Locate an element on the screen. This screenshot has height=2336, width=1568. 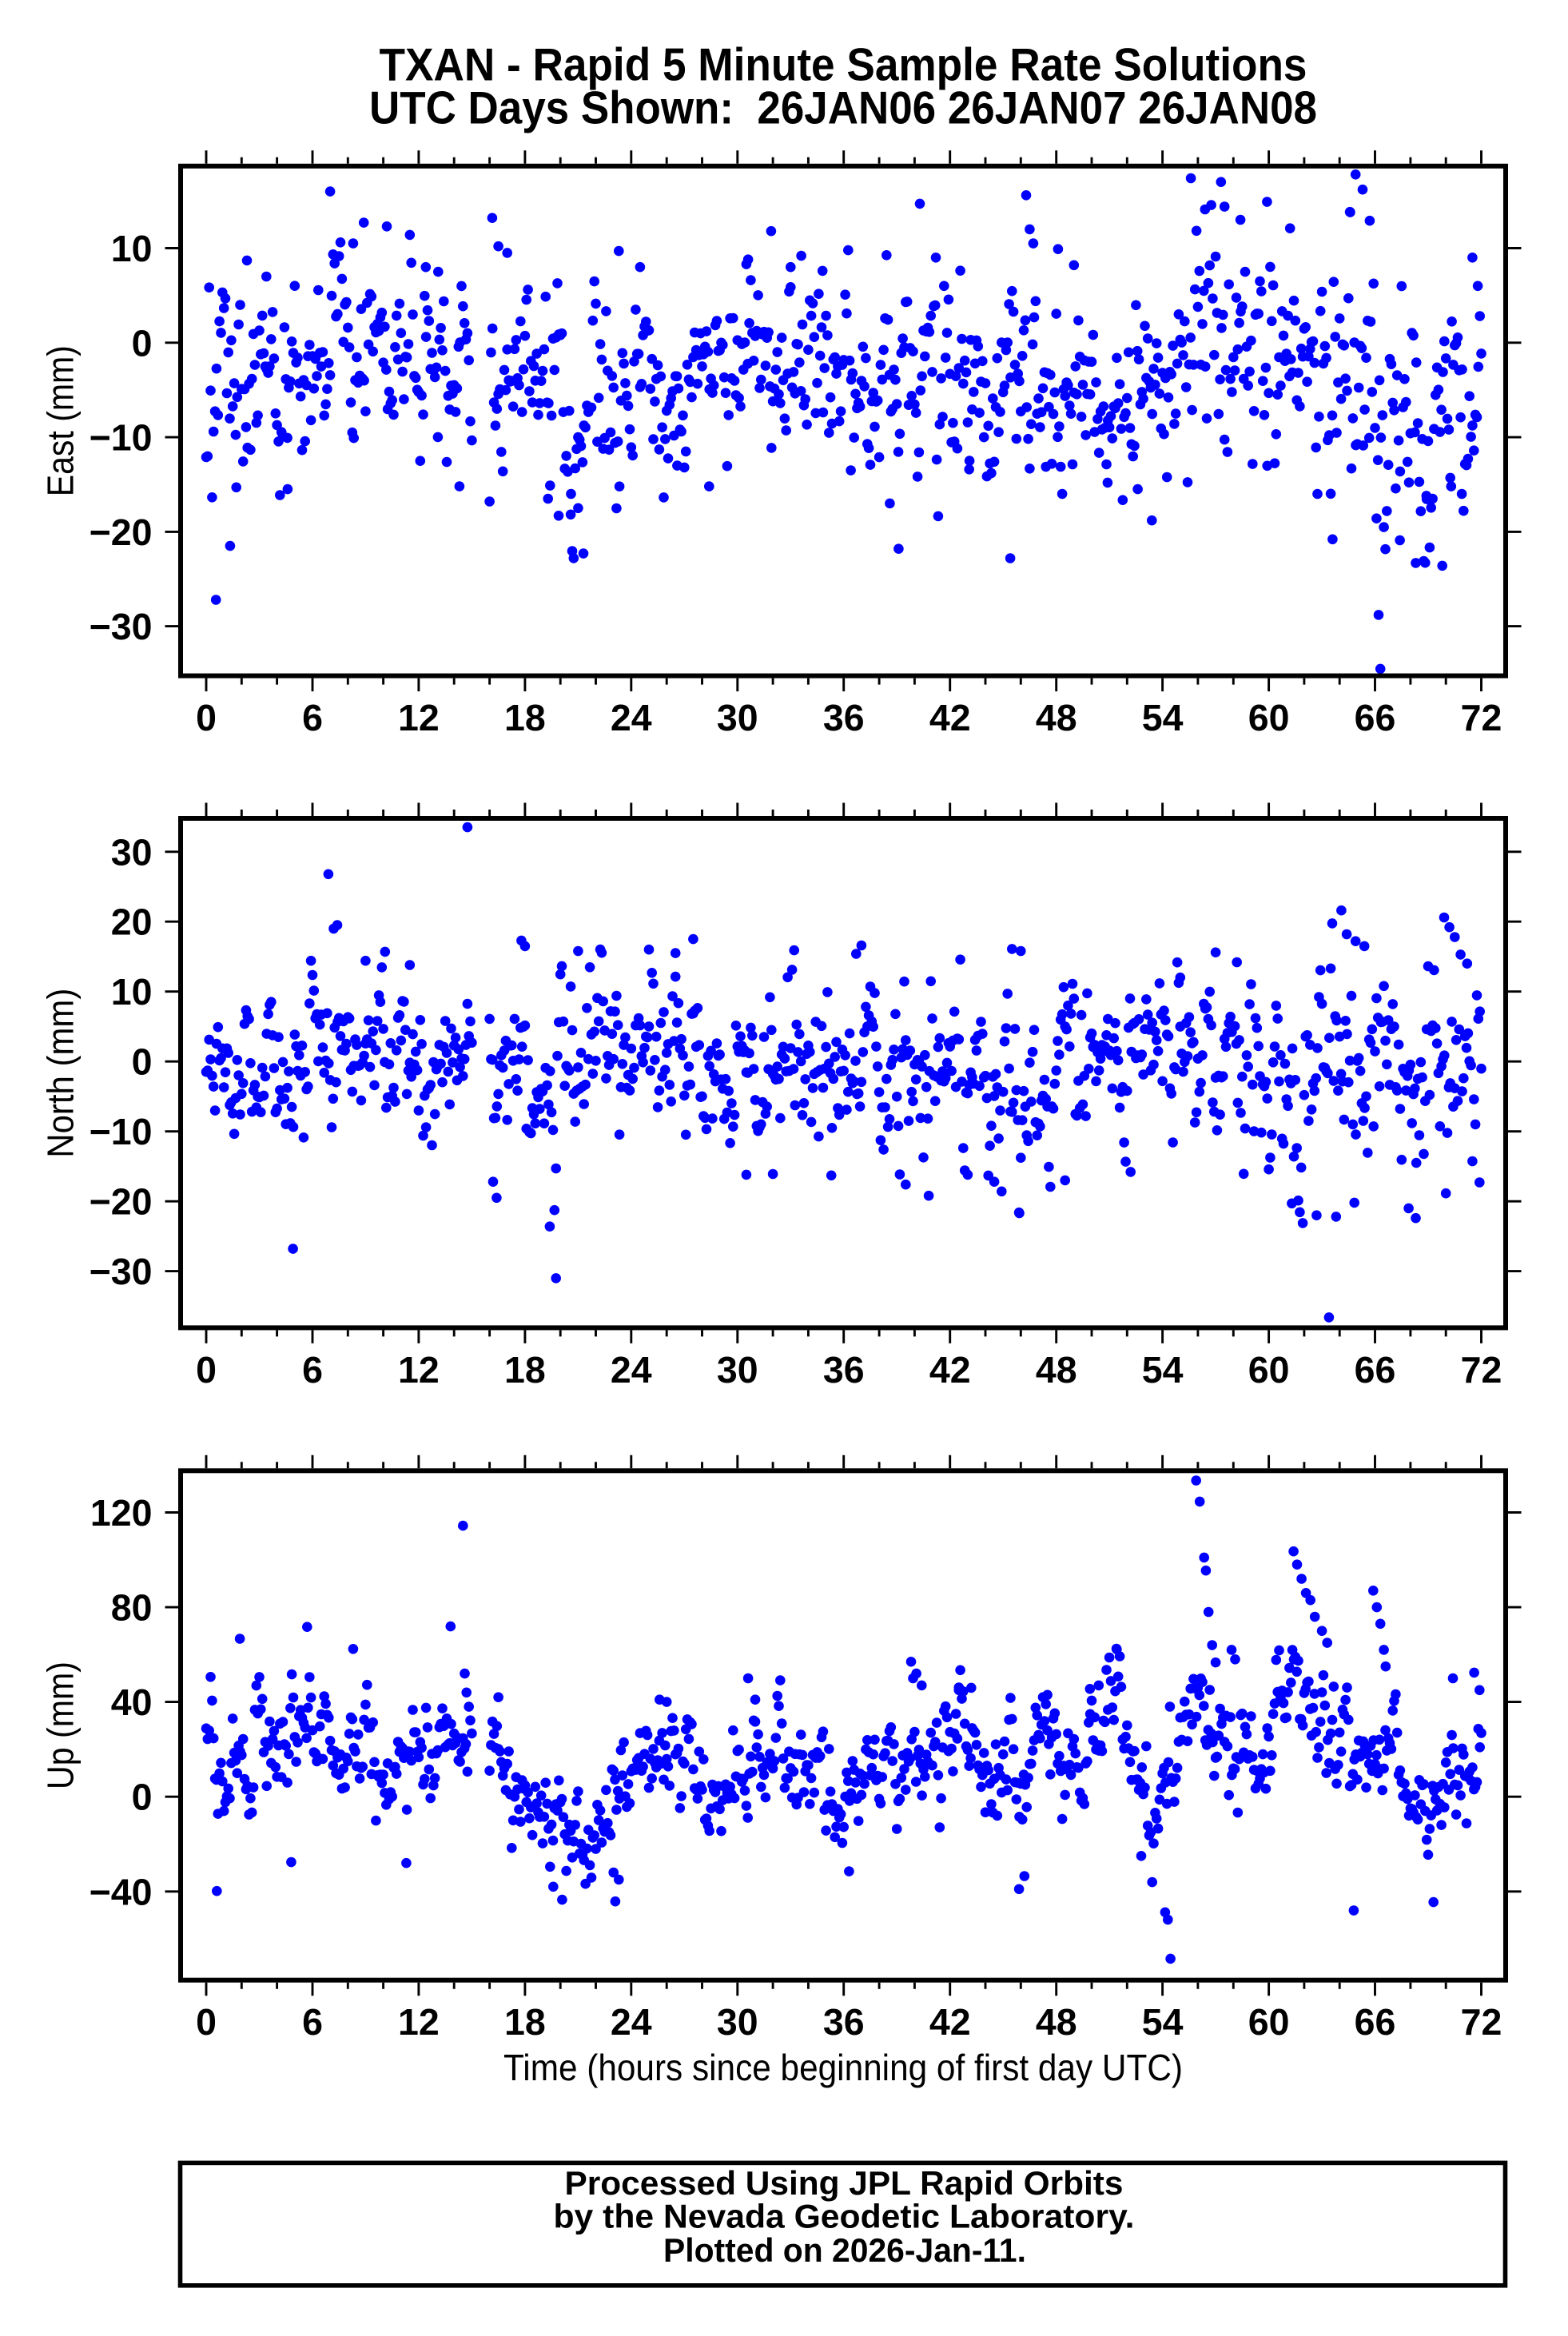
svg-text: Up (mm) is located at coordinates (61, 1725).